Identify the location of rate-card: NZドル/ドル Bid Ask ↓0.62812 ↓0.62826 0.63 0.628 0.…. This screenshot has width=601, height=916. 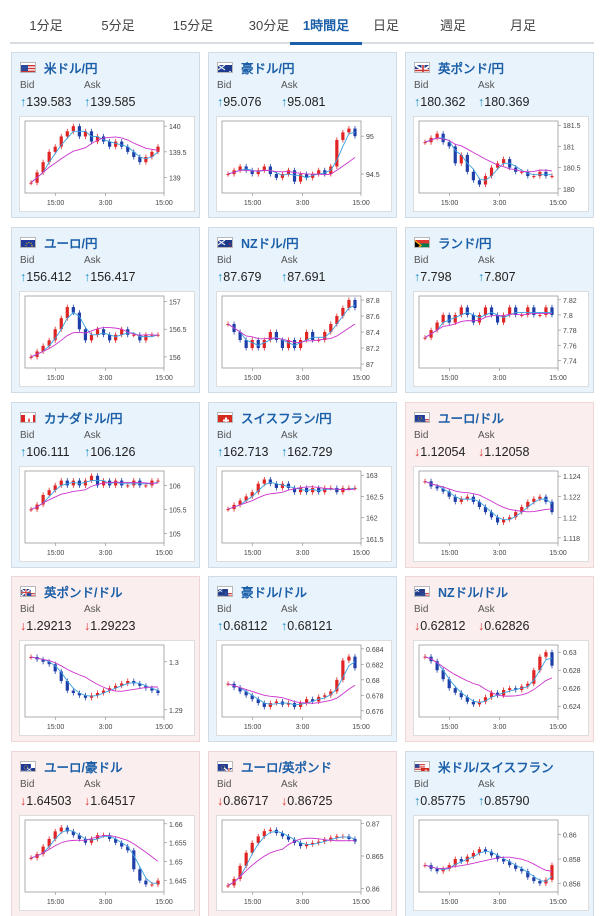
(499, 659).